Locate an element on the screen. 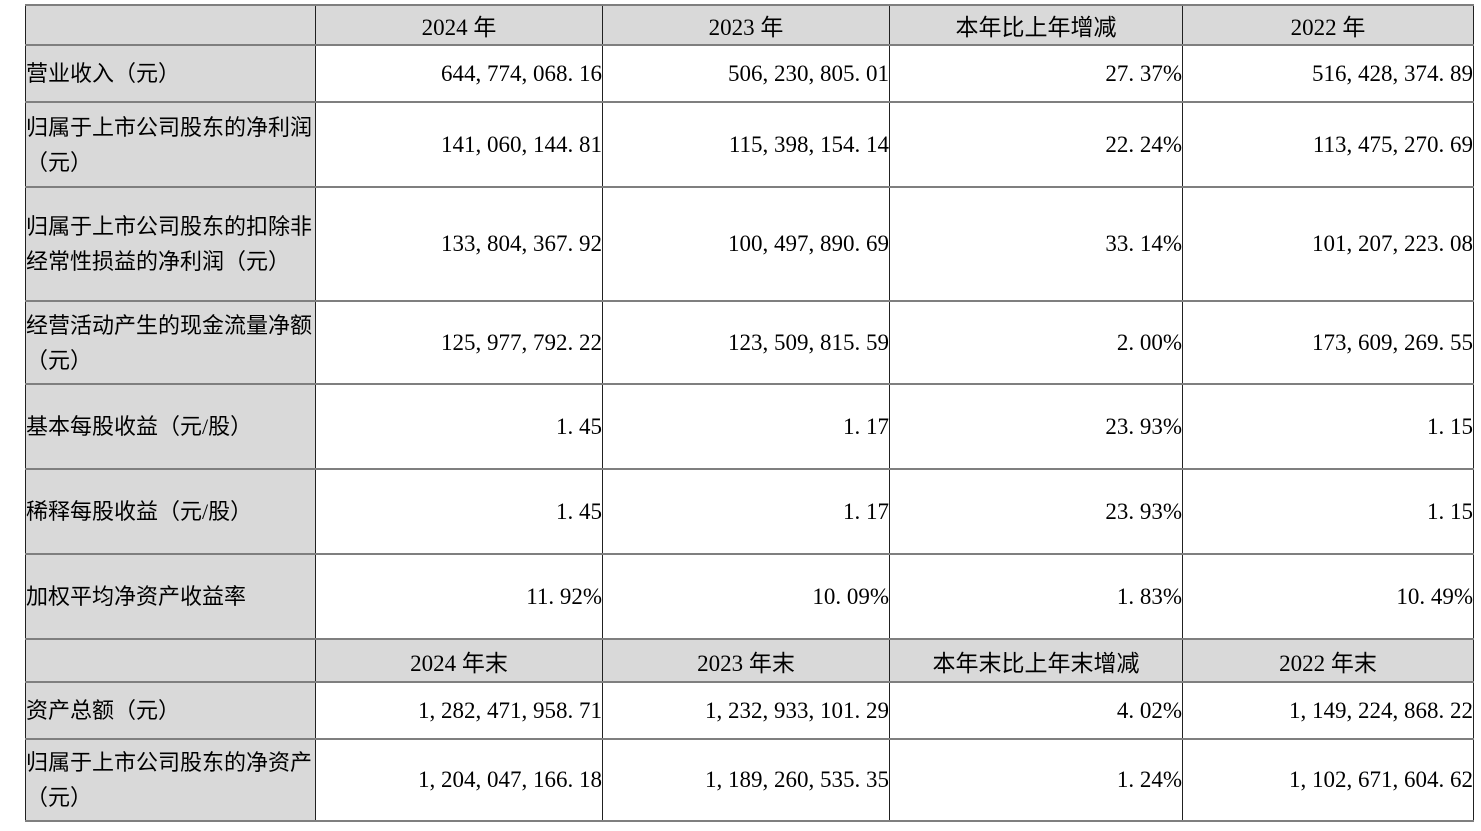 This screenshot has height=831, width=1481. row-label: 资产总额（元） is located at coordinates (170, 710).